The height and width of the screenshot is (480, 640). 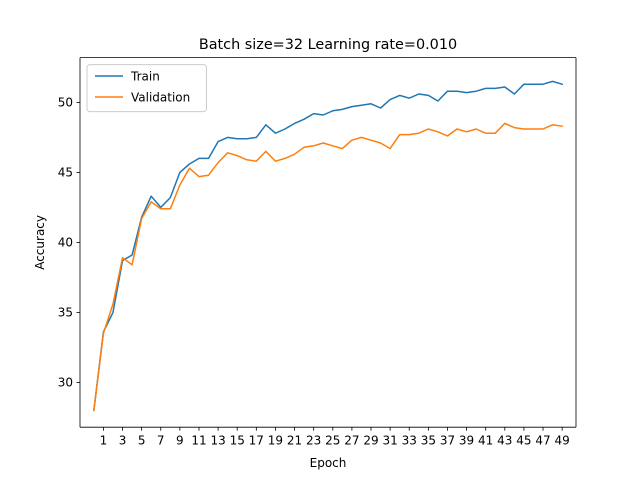 What do you see at coordinates (142, 441) in the screenshot?
I see `x-tick-label: 5` at bounding box center [142, 441].